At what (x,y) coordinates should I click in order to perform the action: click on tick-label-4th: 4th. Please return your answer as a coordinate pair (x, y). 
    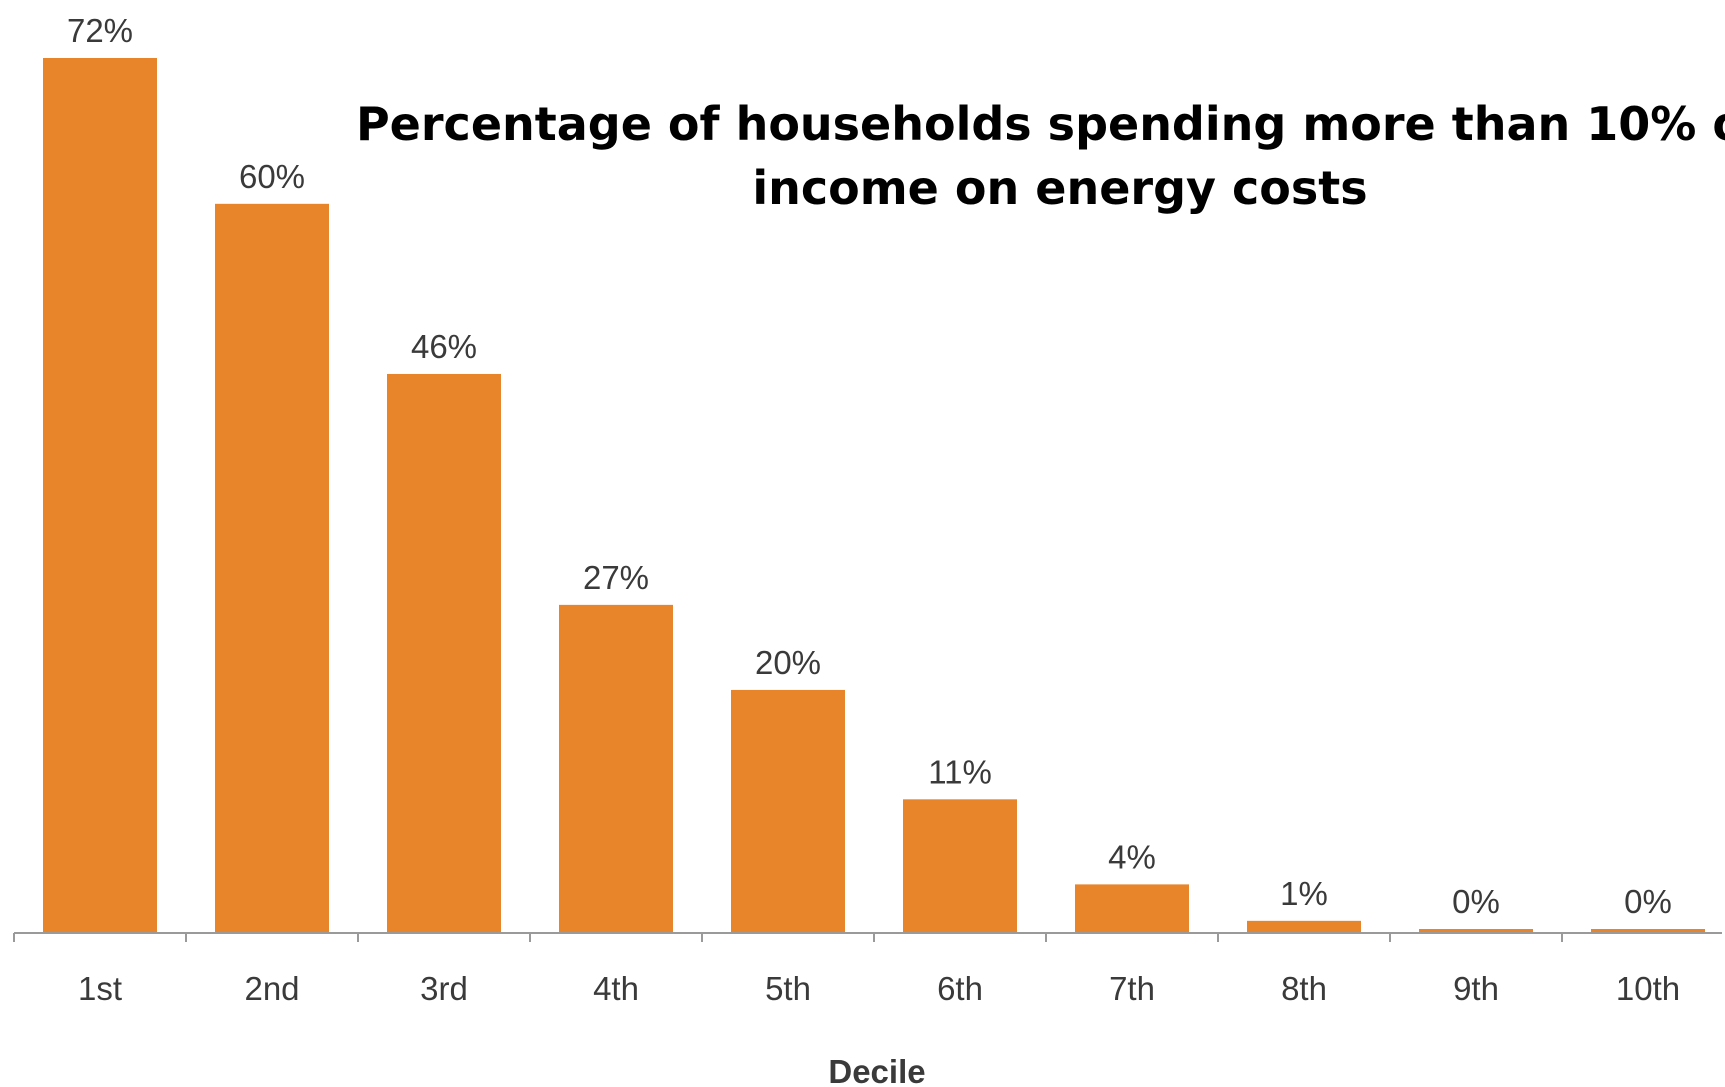
    Looking at the image, I should click on (616, 988).